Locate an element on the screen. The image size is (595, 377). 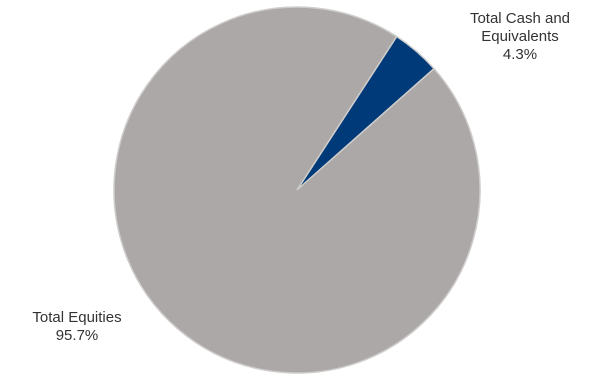
slice-label-equities: Total Equities 95.7% is located at coordinates (77, 327).